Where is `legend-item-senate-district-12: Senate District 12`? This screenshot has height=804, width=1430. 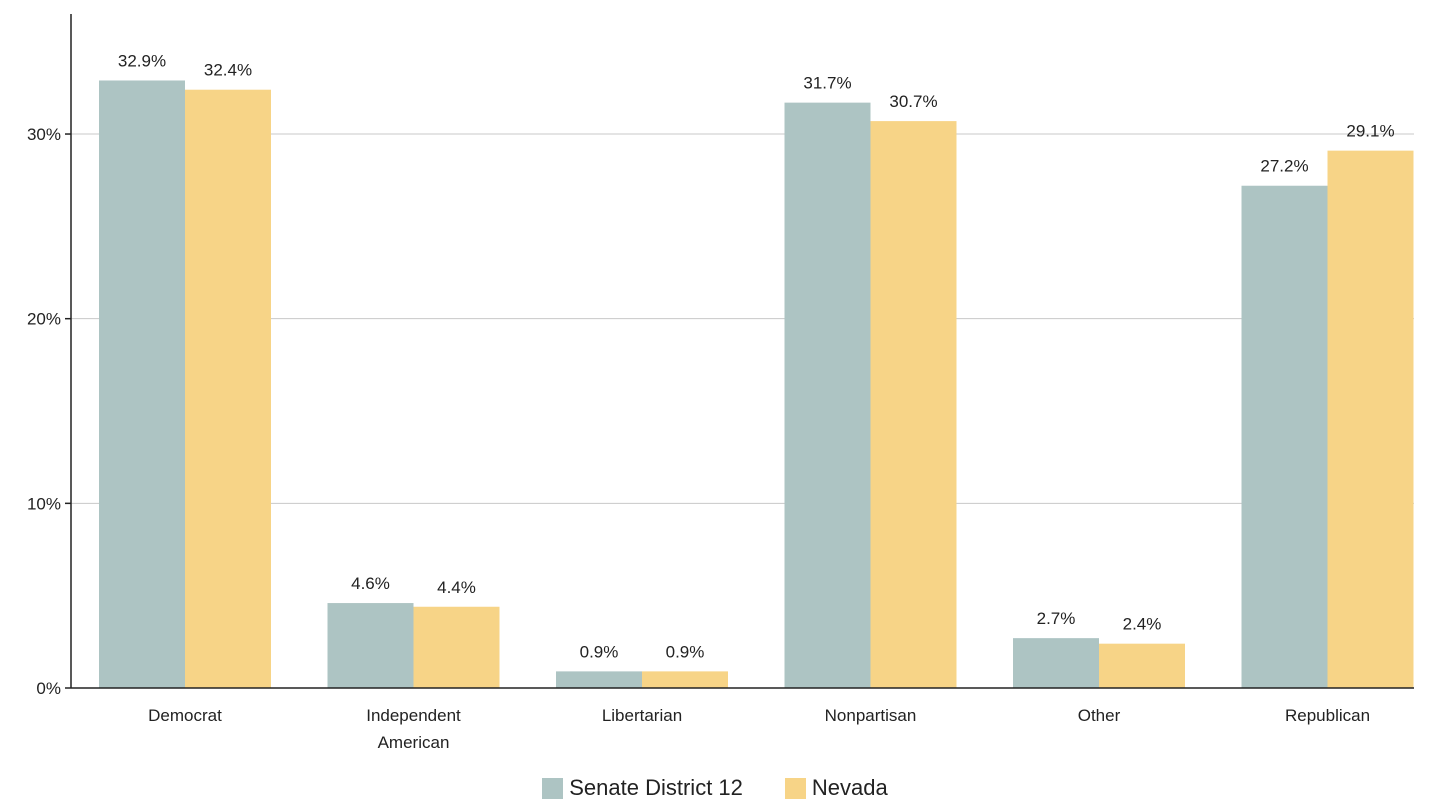 legend-item-senate-district-12: Senate District 12 is located at coordinates (642, 788).